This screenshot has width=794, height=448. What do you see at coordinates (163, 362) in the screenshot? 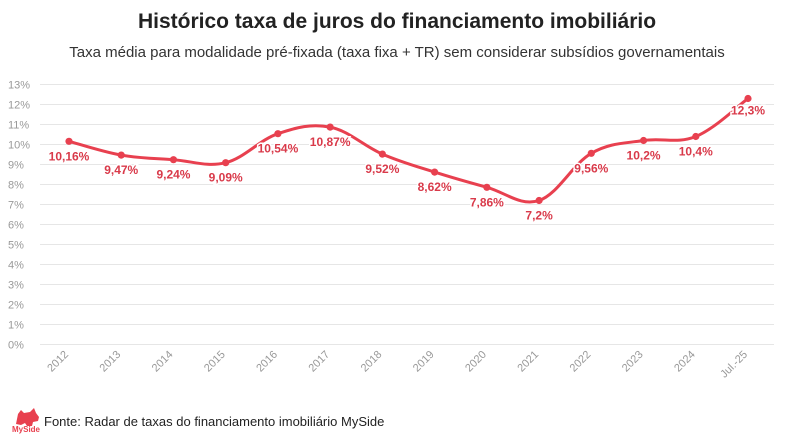
I see `x-tick-label: 2014` at bounding box center [163, 362].